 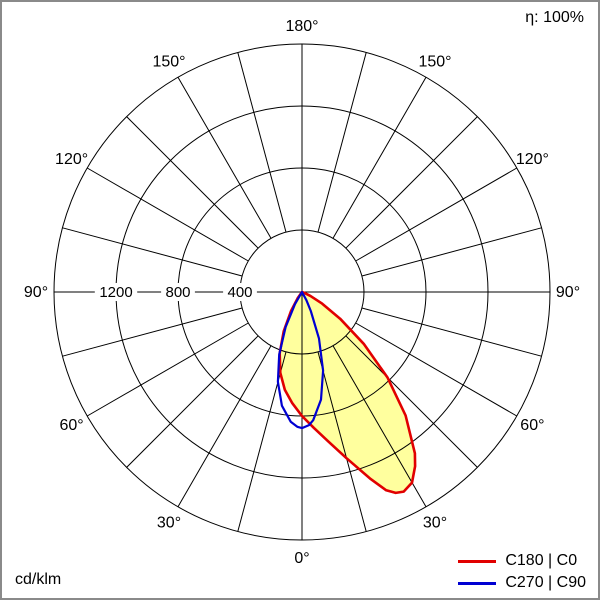 I want to click on legend-label-c270-c90: C270 | C90, so click(x=545, y=582).